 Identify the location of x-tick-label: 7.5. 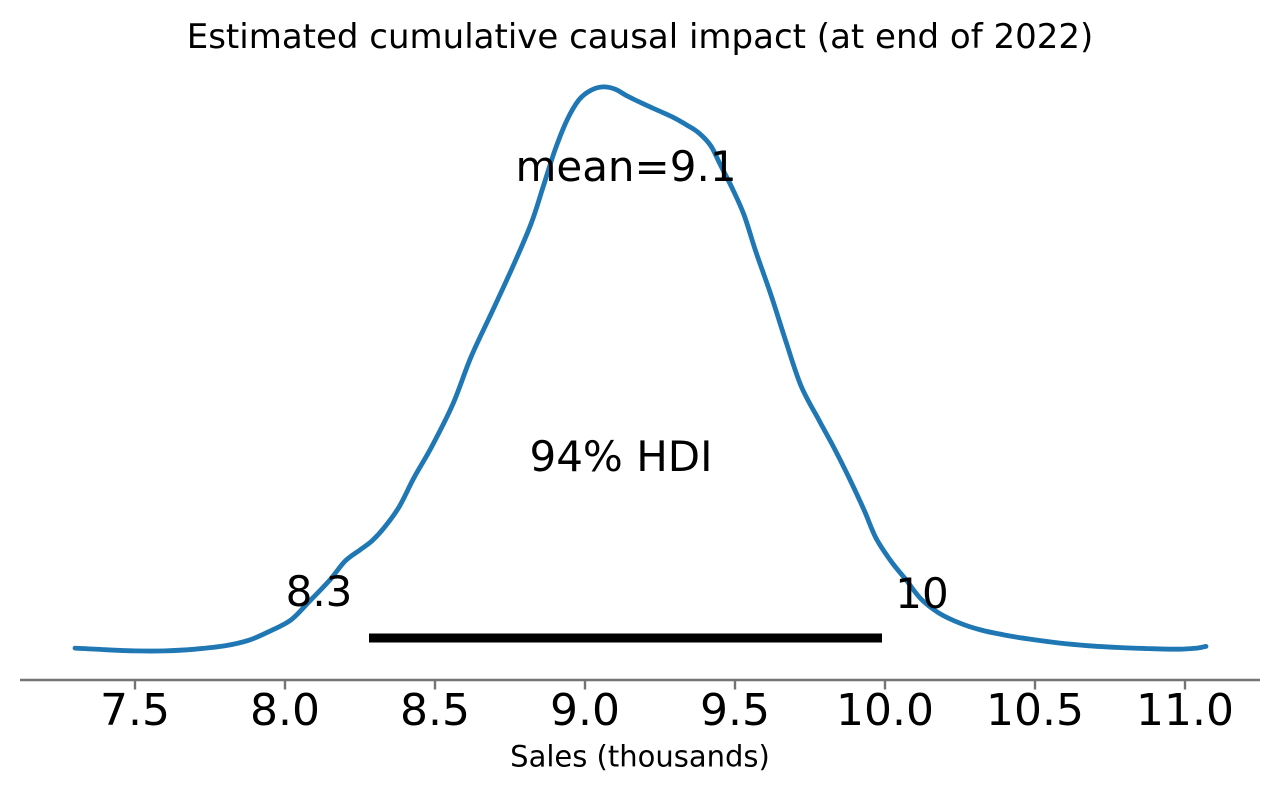
(135, 710).